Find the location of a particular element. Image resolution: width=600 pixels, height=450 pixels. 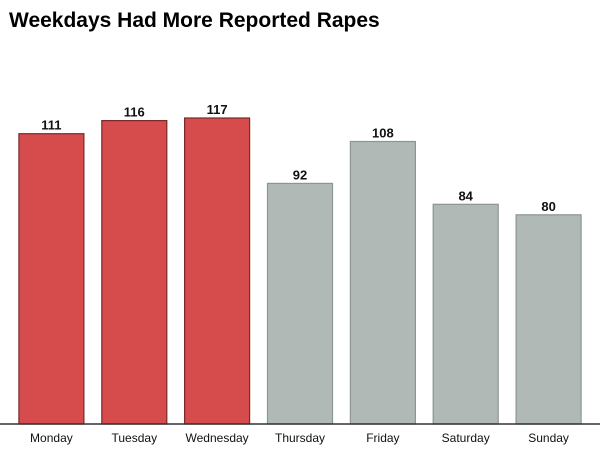

bar-friday is located at coordinates (382, 282).